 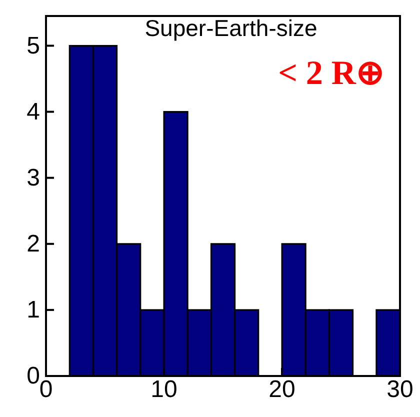 What do you see at coordinates (331, 73) in the screenshot?
I see `annotation: < 2 R⊕` at bounding box center [331, 73].